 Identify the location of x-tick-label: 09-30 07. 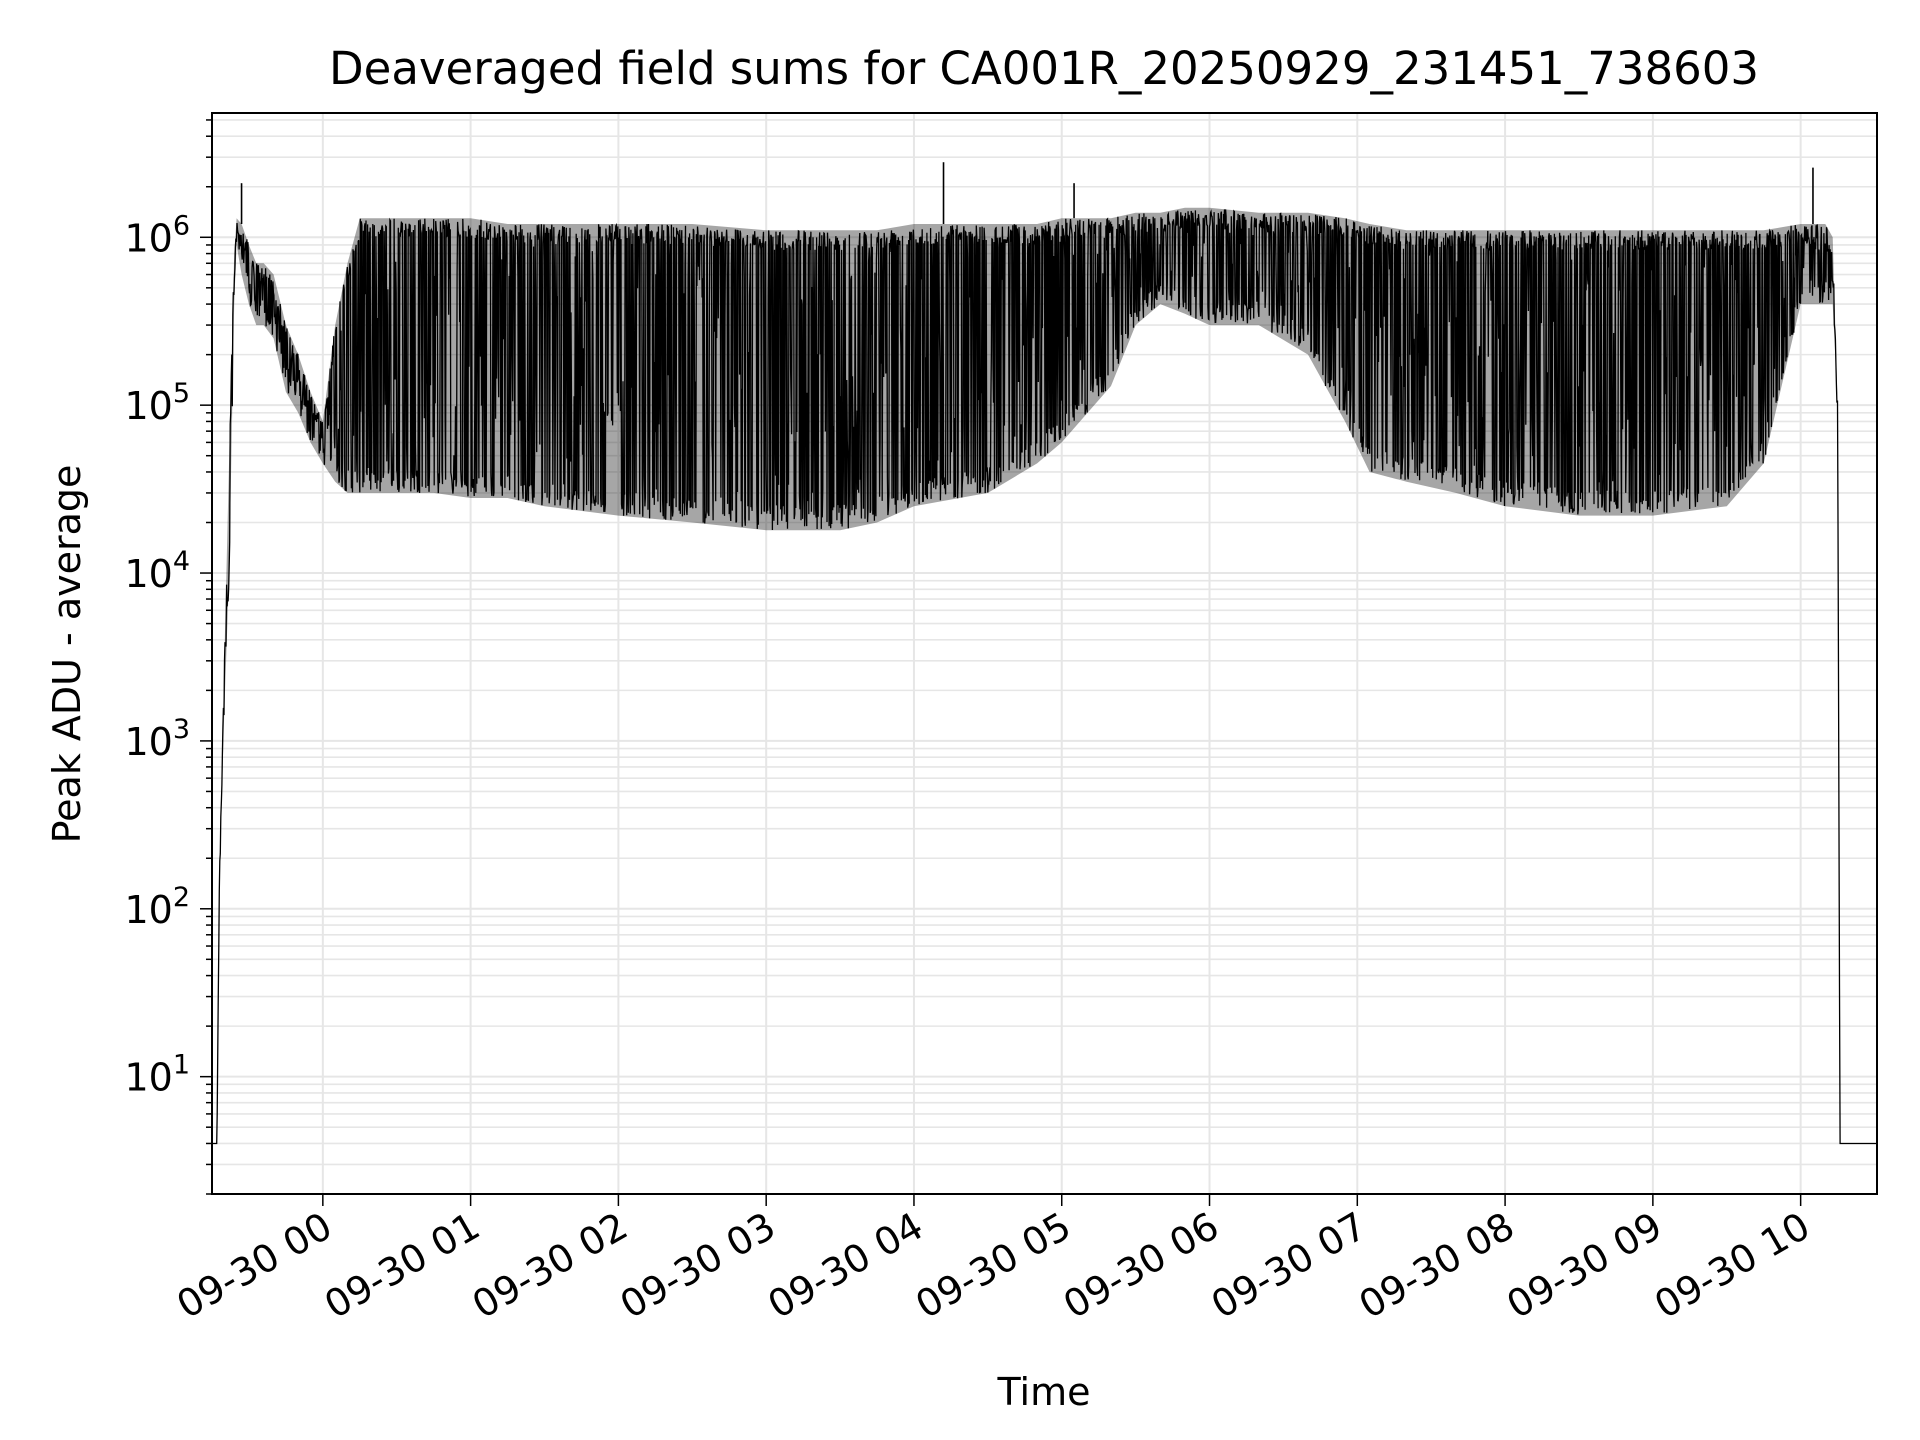
(1289, 1266).